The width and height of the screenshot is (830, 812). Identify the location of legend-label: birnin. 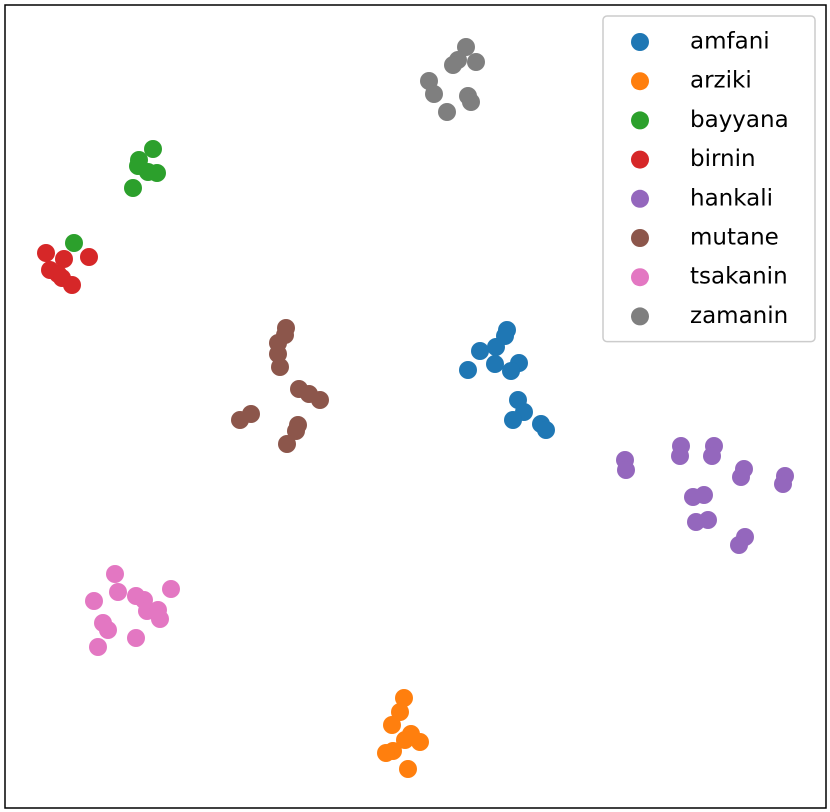
(723, 159).